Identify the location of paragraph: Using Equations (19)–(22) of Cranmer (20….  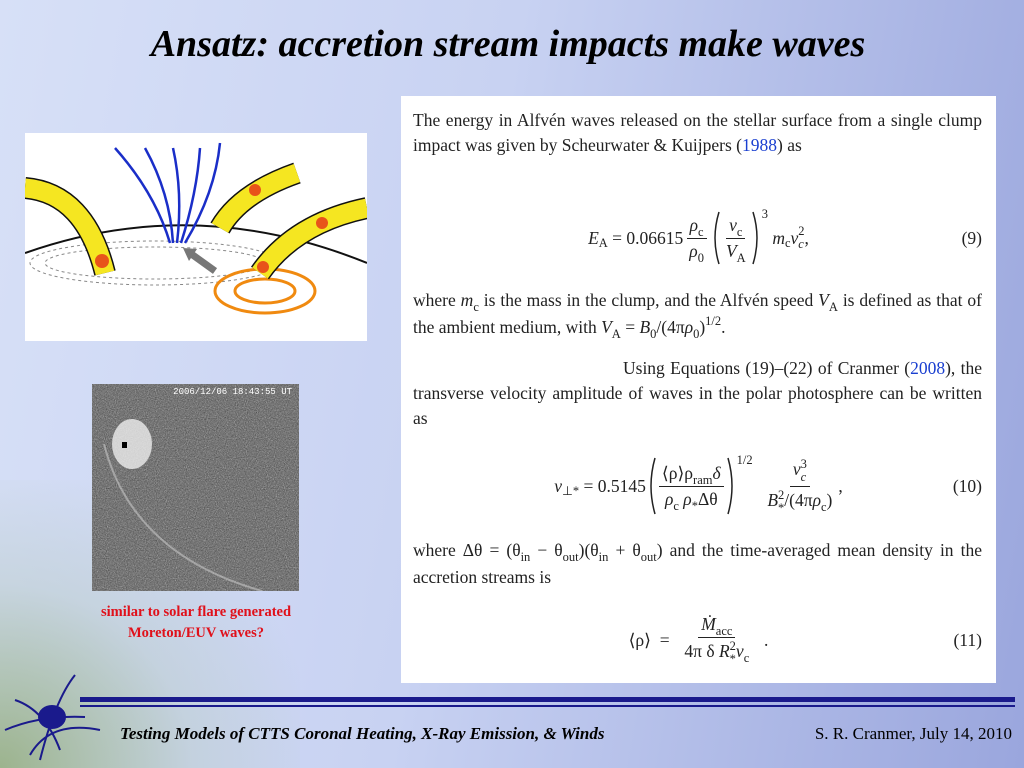
(697, 393).